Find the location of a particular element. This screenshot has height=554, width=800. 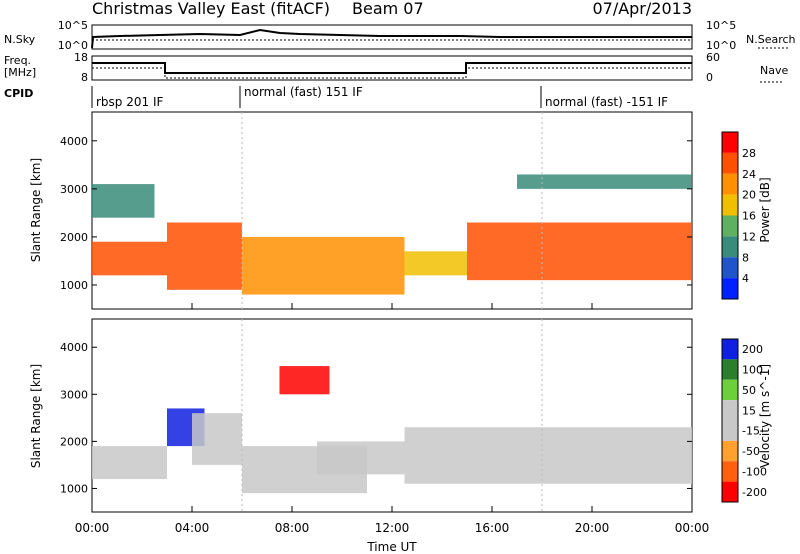

x-tick-label-5: 20:00 is located at coordinates (592, 528).